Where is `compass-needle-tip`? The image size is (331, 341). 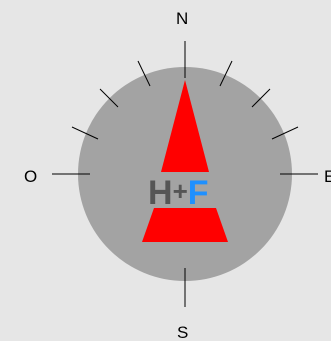
compass-needle-tip is located at coordinates (185, 126).